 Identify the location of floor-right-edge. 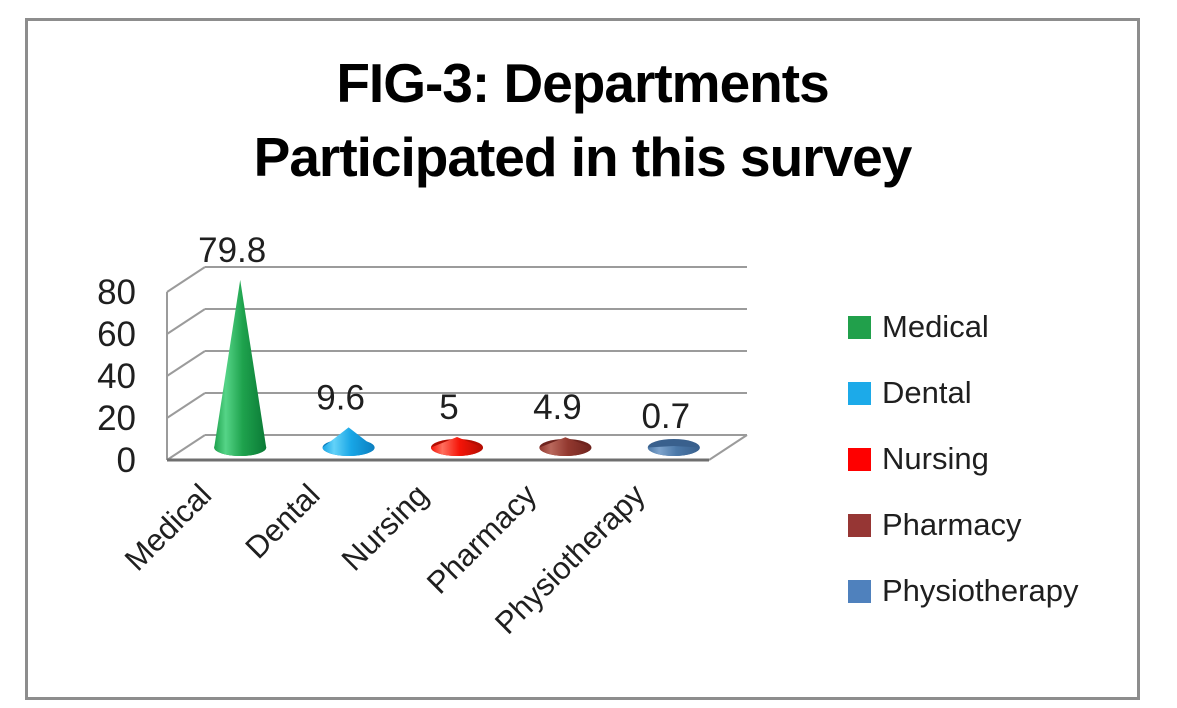
(728, 447).